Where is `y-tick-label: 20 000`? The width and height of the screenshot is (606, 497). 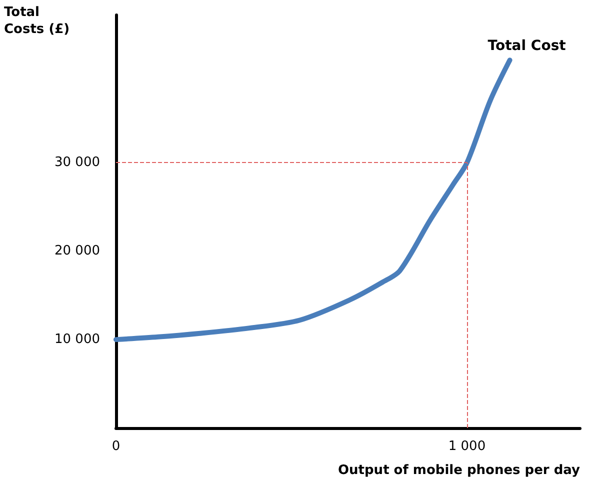
y-tick-label: 20 000 is located at coordinates (77, 251).